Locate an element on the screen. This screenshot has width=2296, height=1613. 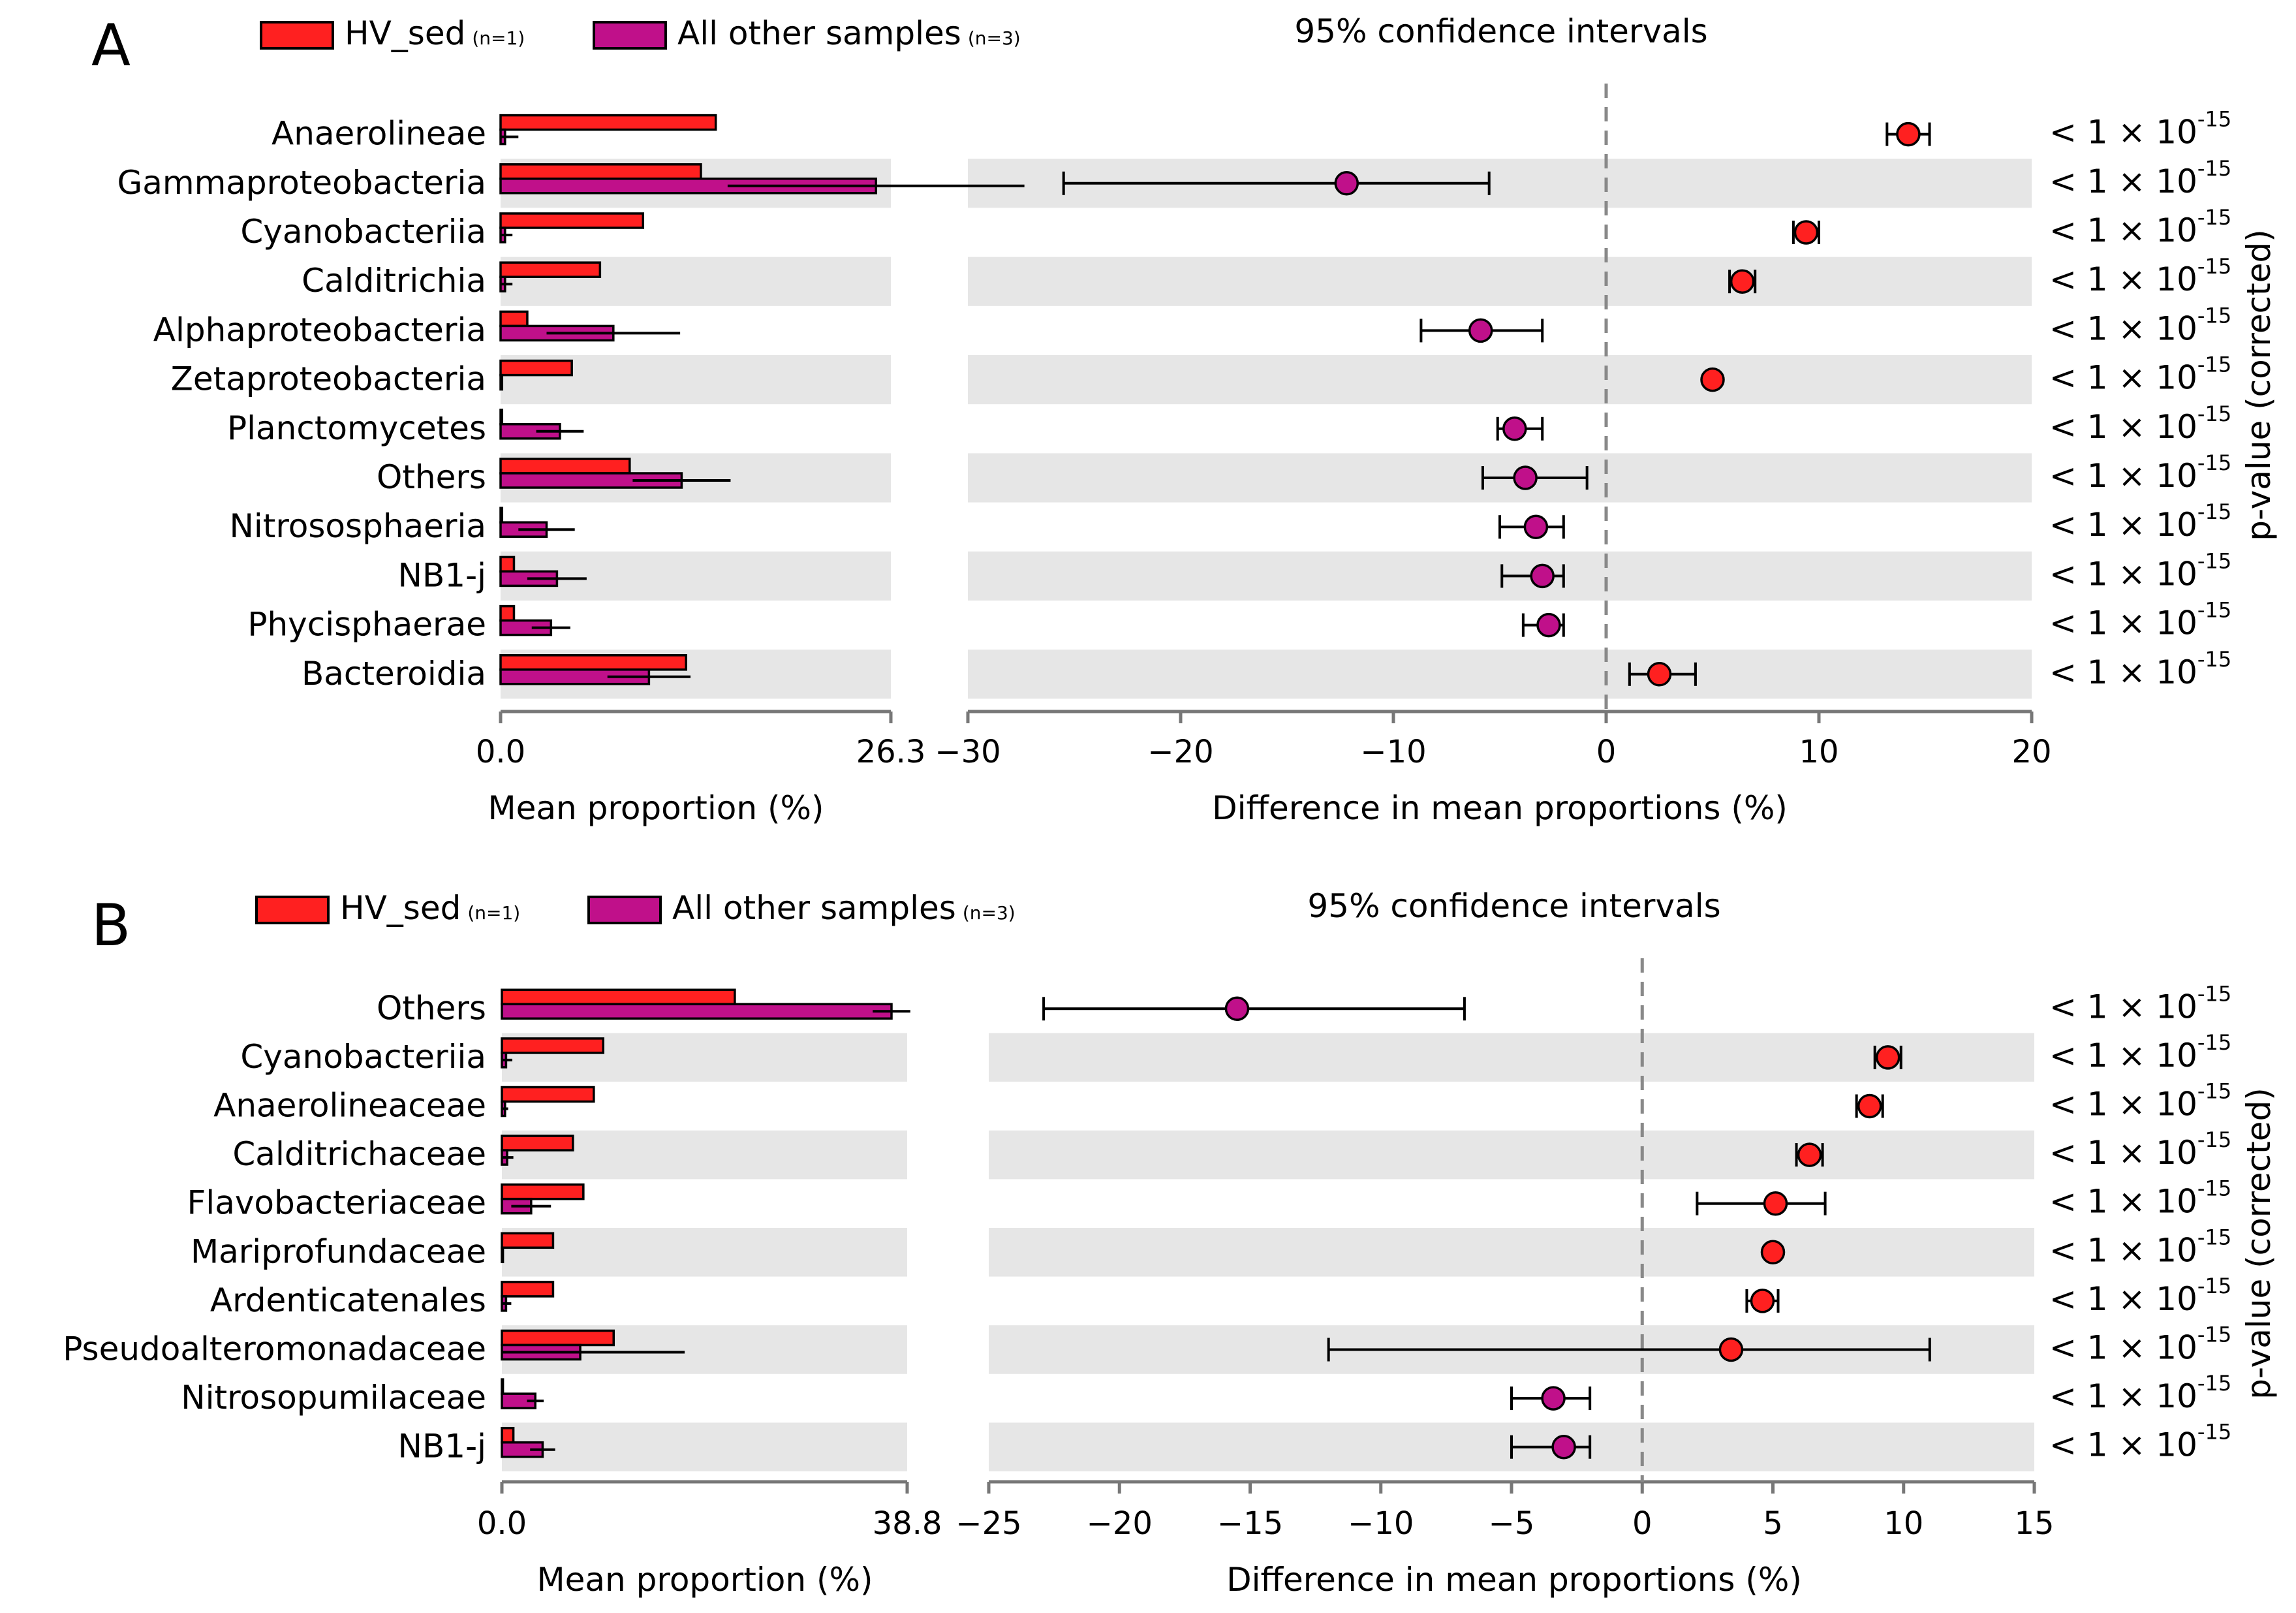
category-label: Bacteroidia is located at coordinates (394, 674).